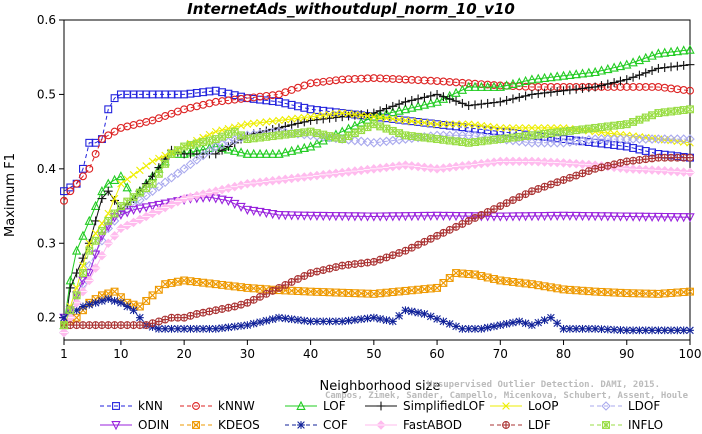  What do you see at coordinates (380, 386) in the screenshot?
I see `x-axis-label: Neighborhood size` at bounding box center [380, 386].